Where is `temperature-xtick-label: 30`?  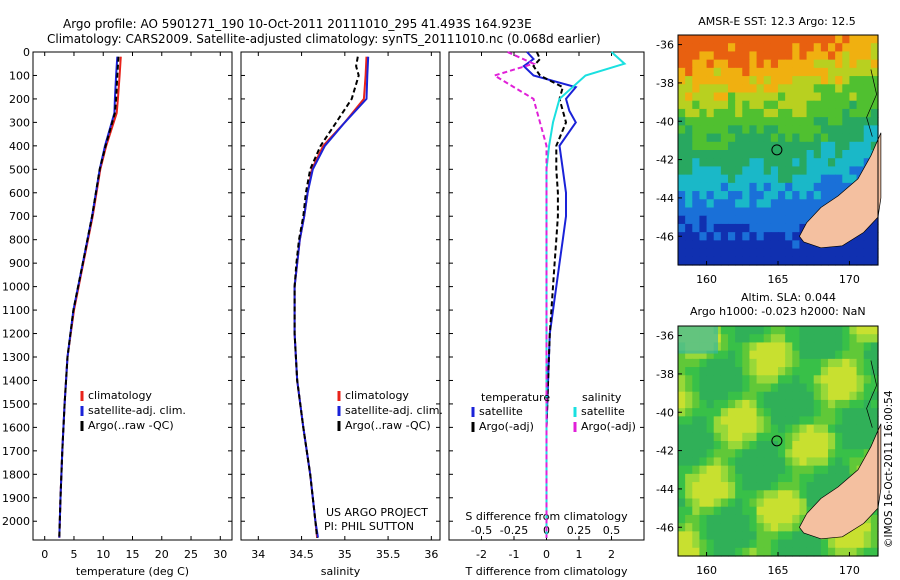
temperature-xtick-label: 30 is located at coordinates (220, 554).